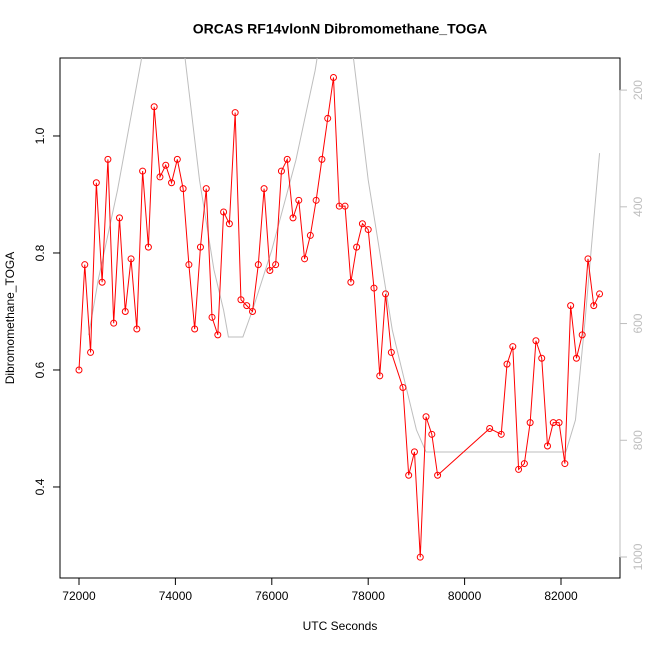 Image resolution: width=650 pixels, height=650 pixels. Describe the element at coordinates (272, 596) in the screenshot. I see `x-tick-label: 76000` at that location.